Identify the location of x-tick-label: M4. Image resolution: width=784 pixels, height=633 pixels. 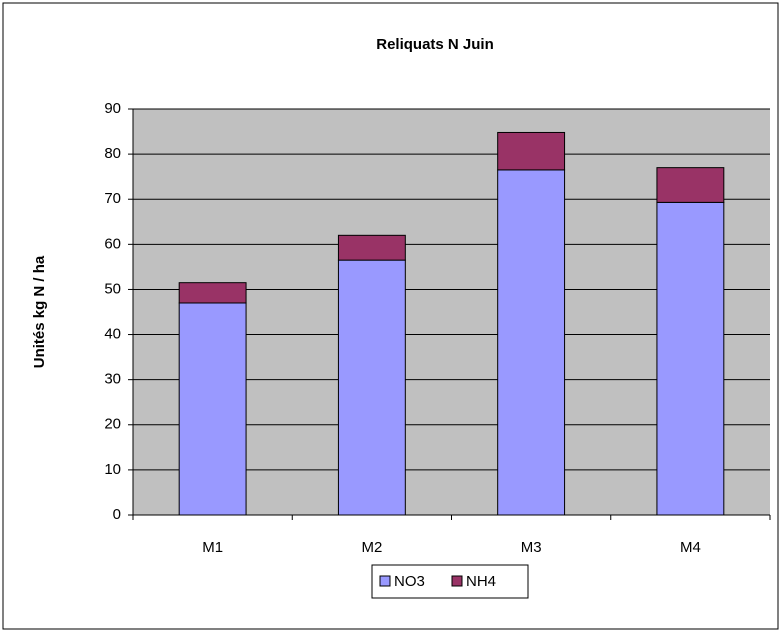
(690, 547).